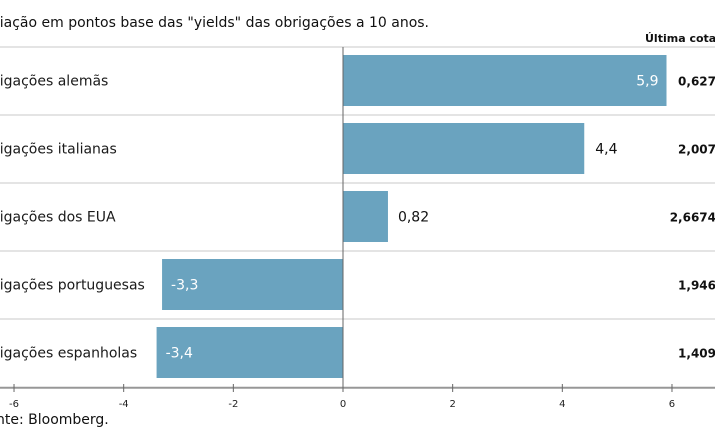  I want to click on source-note: nte: Bloomberg., so click(54, 420).